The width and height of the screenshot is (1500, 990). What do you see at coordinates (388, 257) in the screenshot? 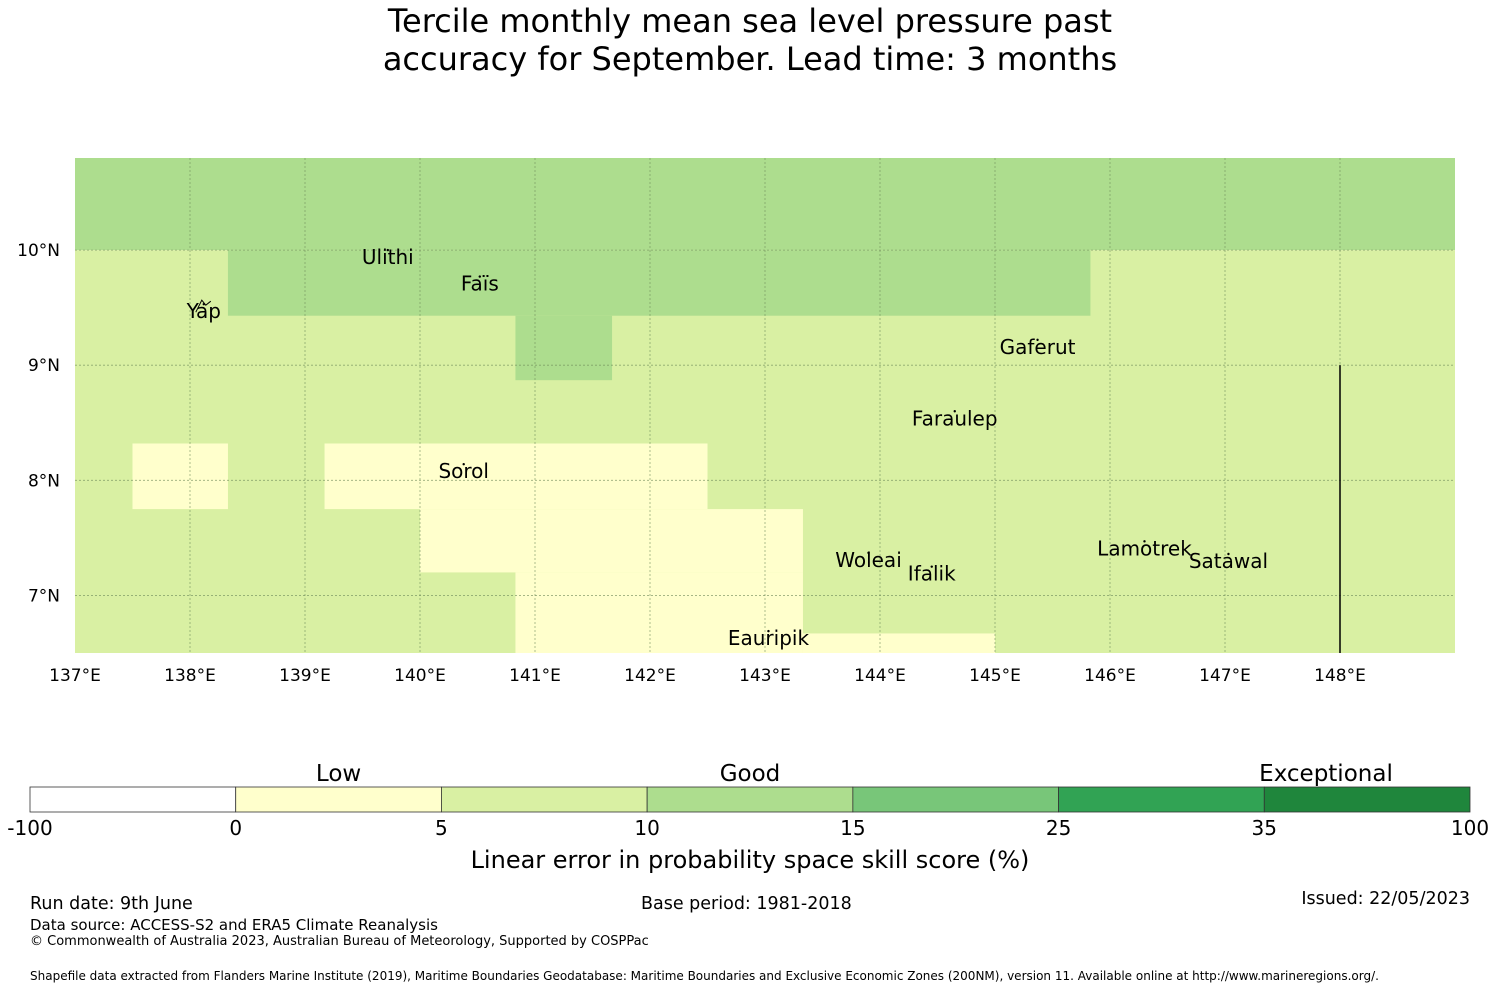
I see `island-label: Ulithi` at bounding box center [388, 257].